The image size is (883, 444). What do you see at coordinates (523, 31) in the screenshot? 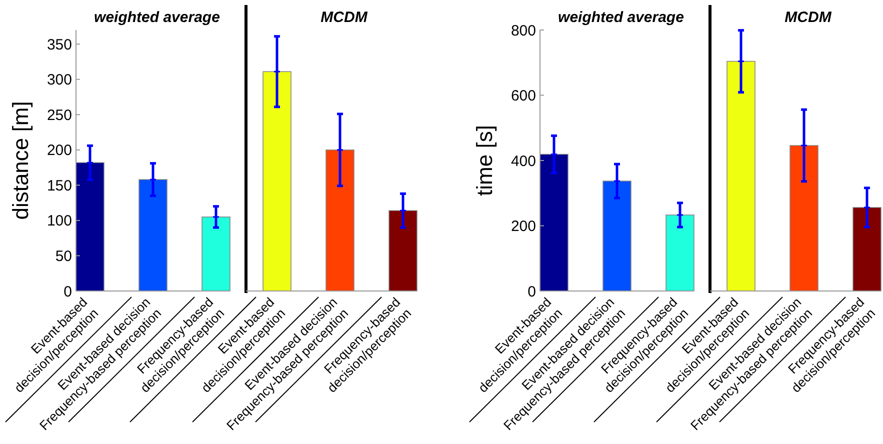
I see `y-tick-label: 800` at bounding box center [523, 31].